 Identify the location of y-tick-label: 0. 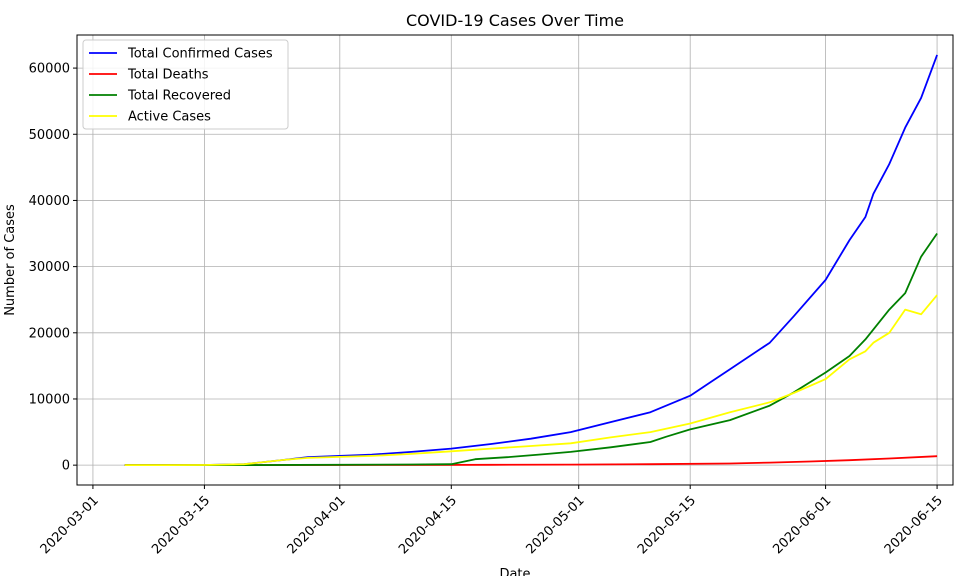
(66, 466).